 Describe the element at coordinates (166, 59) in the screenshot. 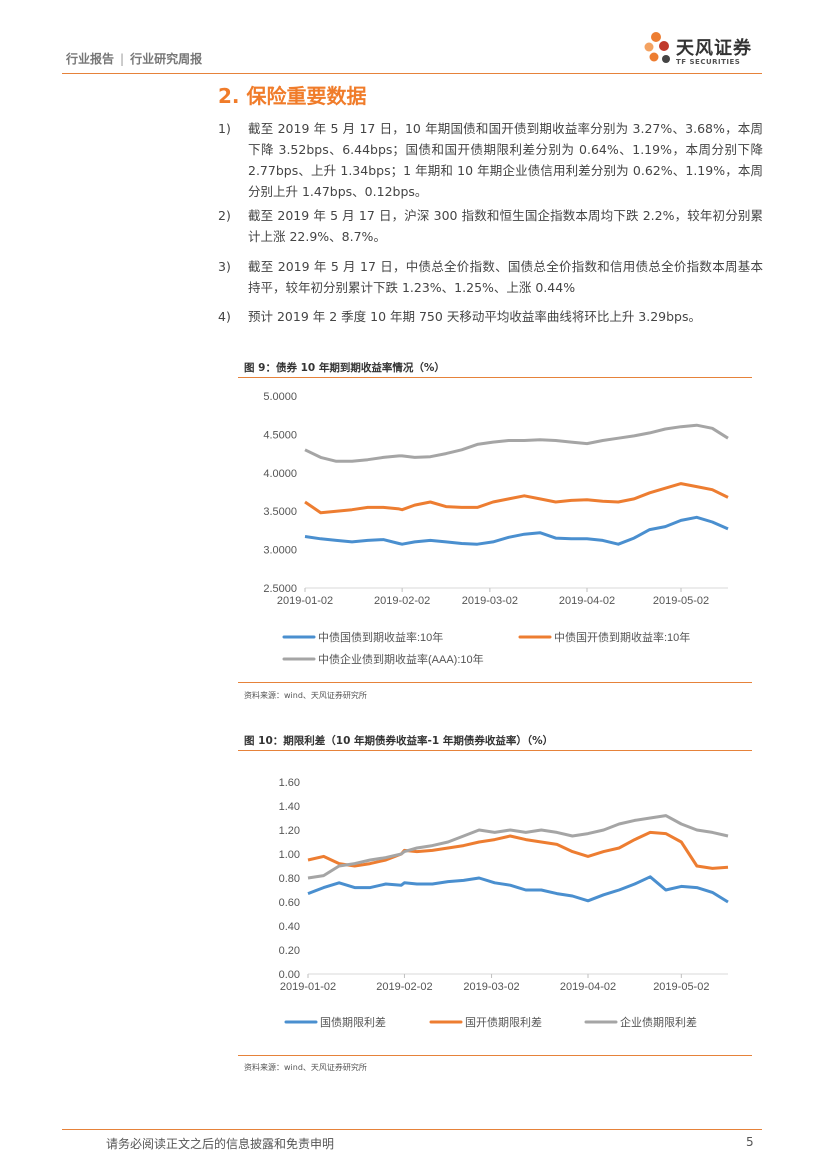

I see `report-subcategory: 行业研究周报` at that location.